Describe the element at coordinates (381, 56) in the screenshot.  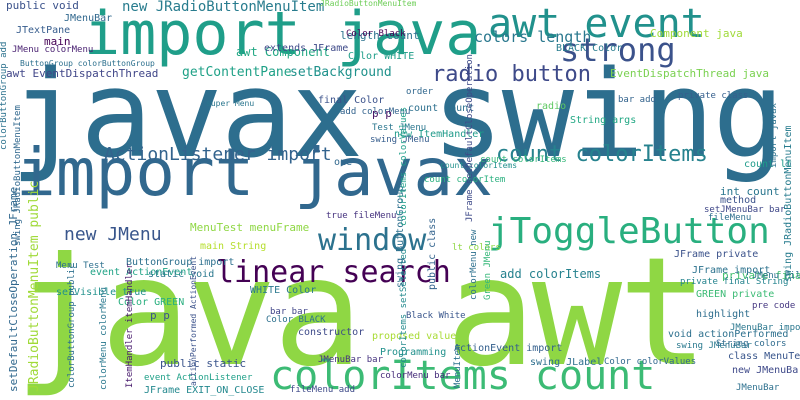
I see `cloud-word: Color WHITE` at that location.